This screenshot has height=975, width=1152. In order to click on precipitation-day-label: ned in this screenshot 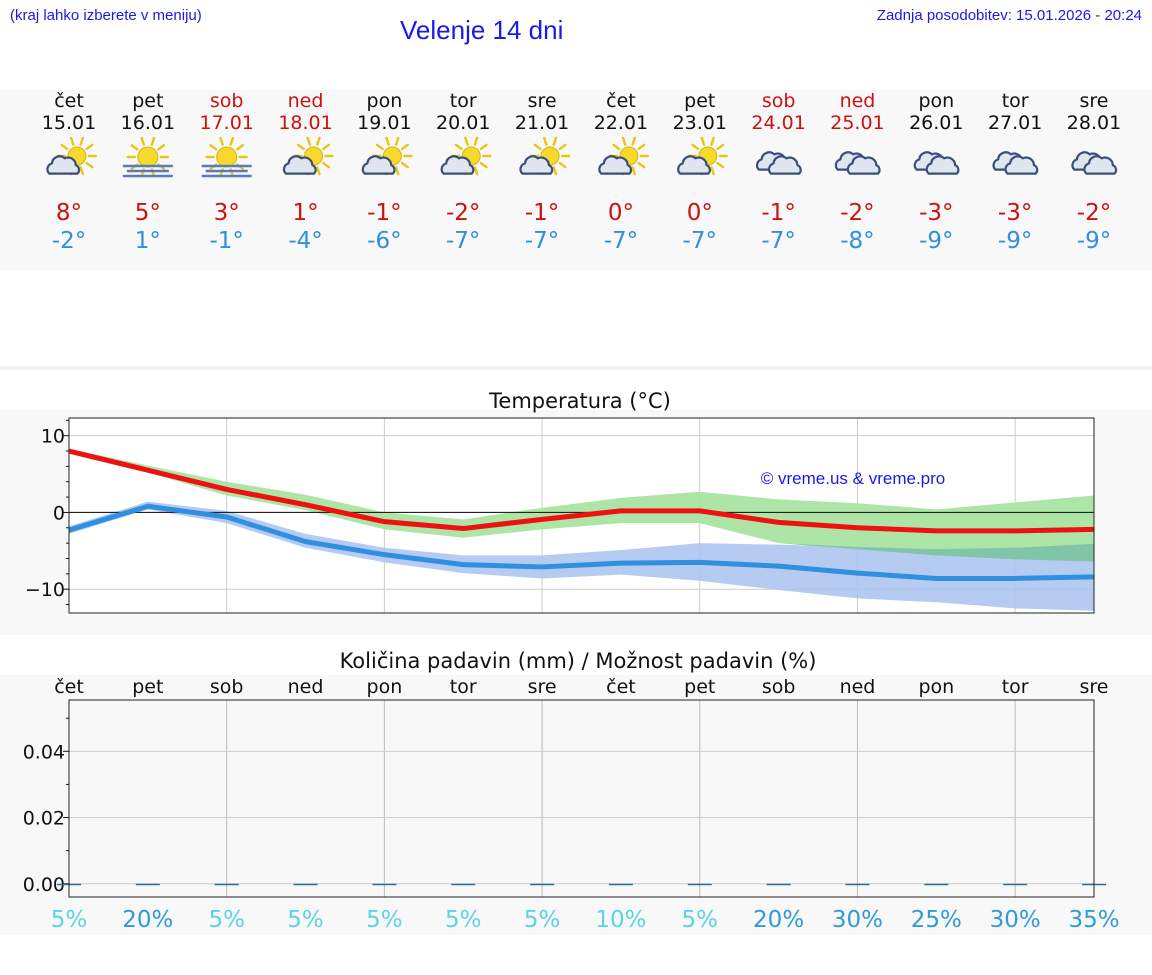, I will do `click(858, 687)`.